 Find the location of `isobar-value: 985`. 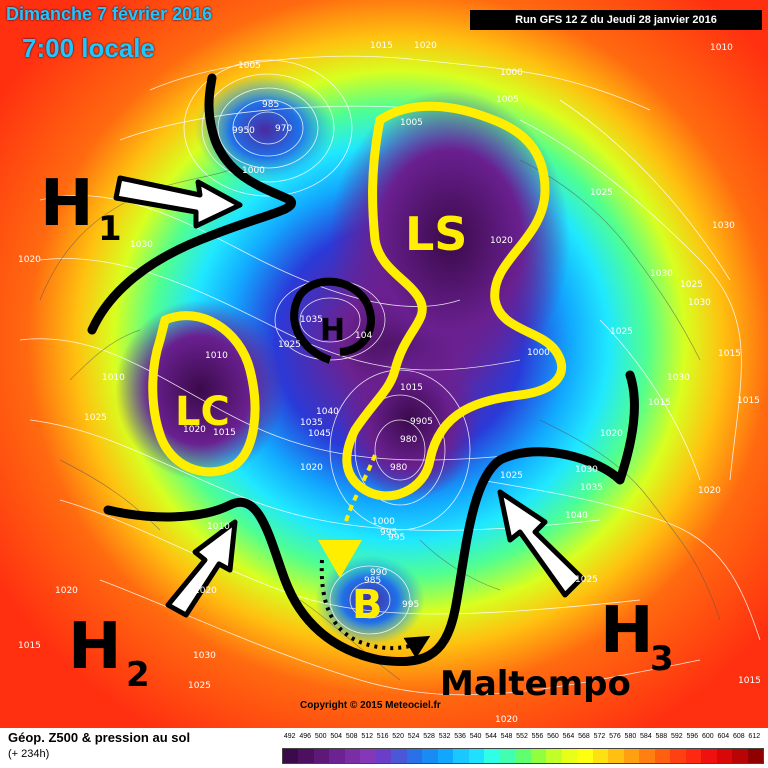

isobar-value: 985 is located at coordinates (270, 105).